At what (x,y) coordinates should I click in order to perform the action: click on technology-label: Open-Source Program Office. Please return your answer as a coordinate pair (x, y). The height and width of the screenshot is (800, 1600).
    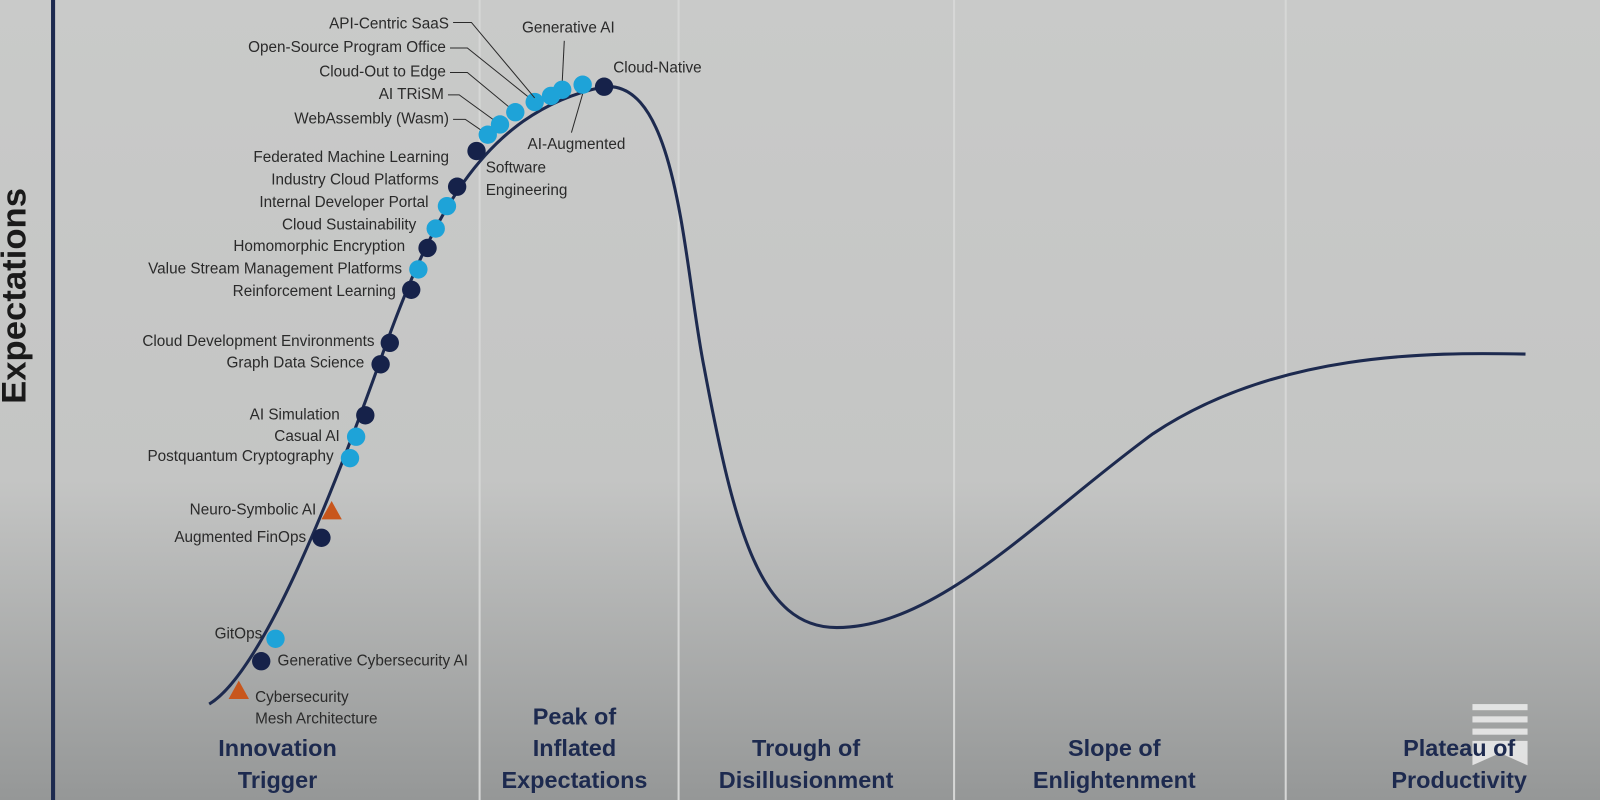
    Looking at the image, I should click on (347, 47).